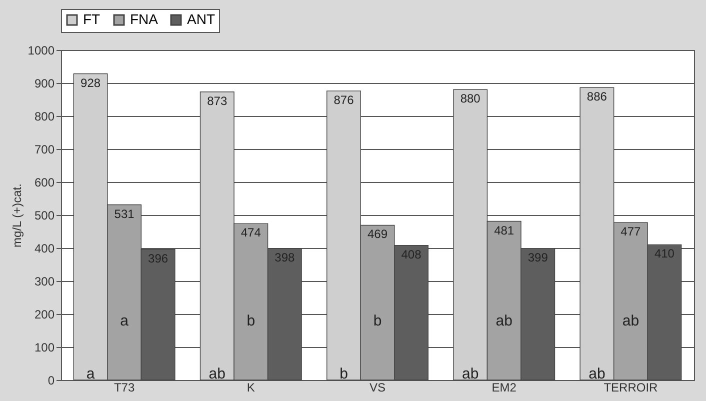  I want to click on y-tick-label: 800, so click(44, 117).